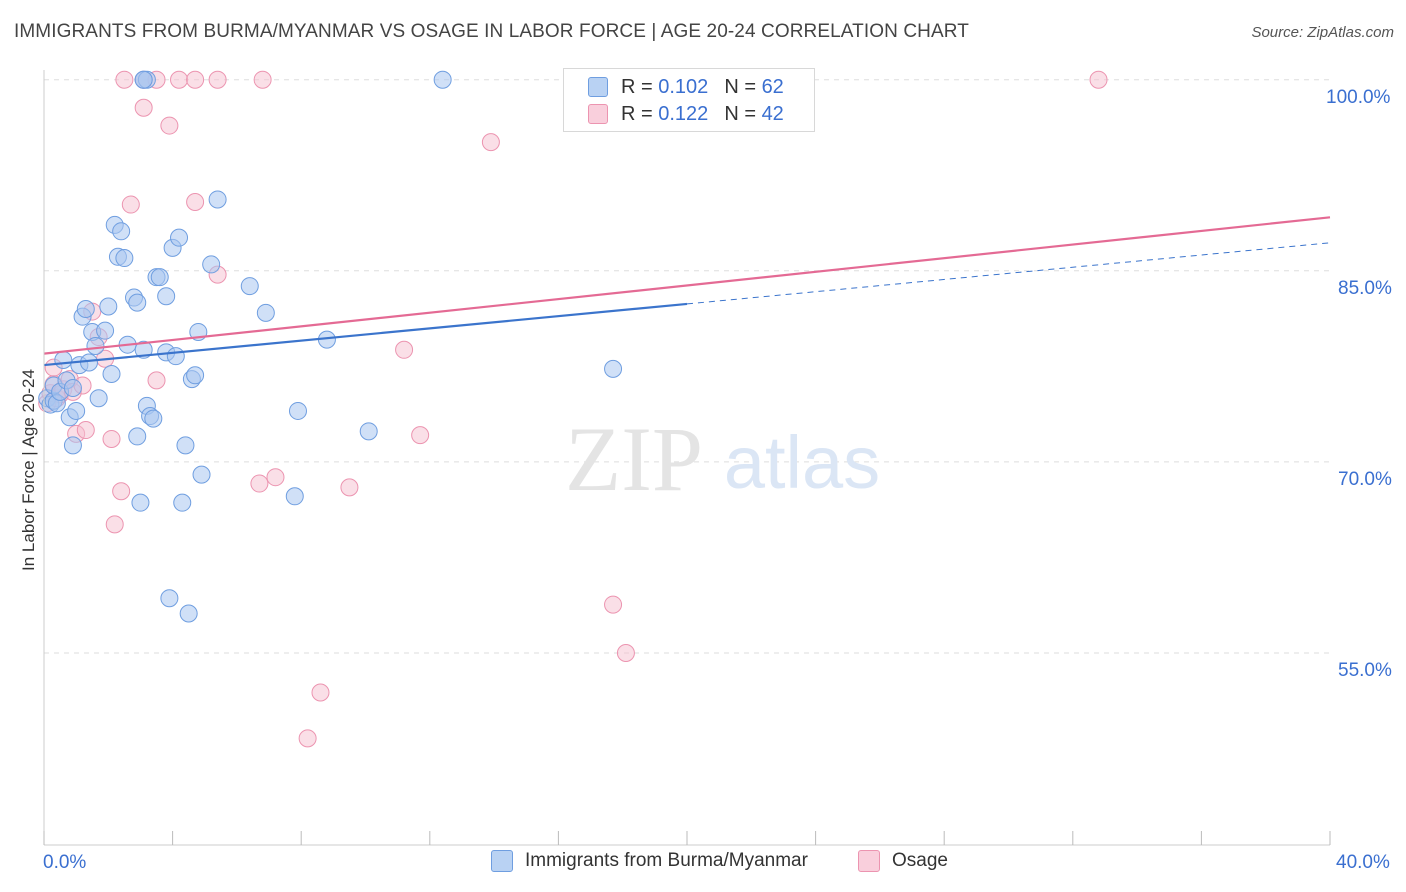 The width and height of the screenshot is (1406, 892). I want to click on osage-trend-line, so click(687, 285).